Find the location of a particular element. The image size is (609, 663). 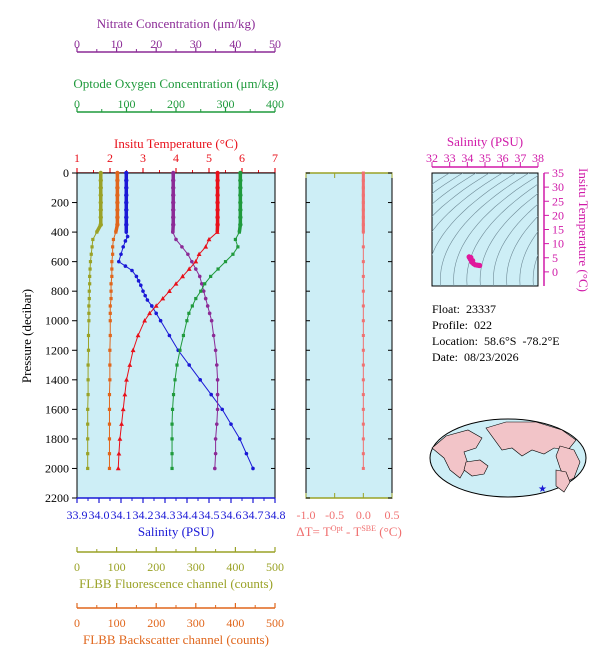

ts-xtick-label: 35 is located at coordinates (485, 158).